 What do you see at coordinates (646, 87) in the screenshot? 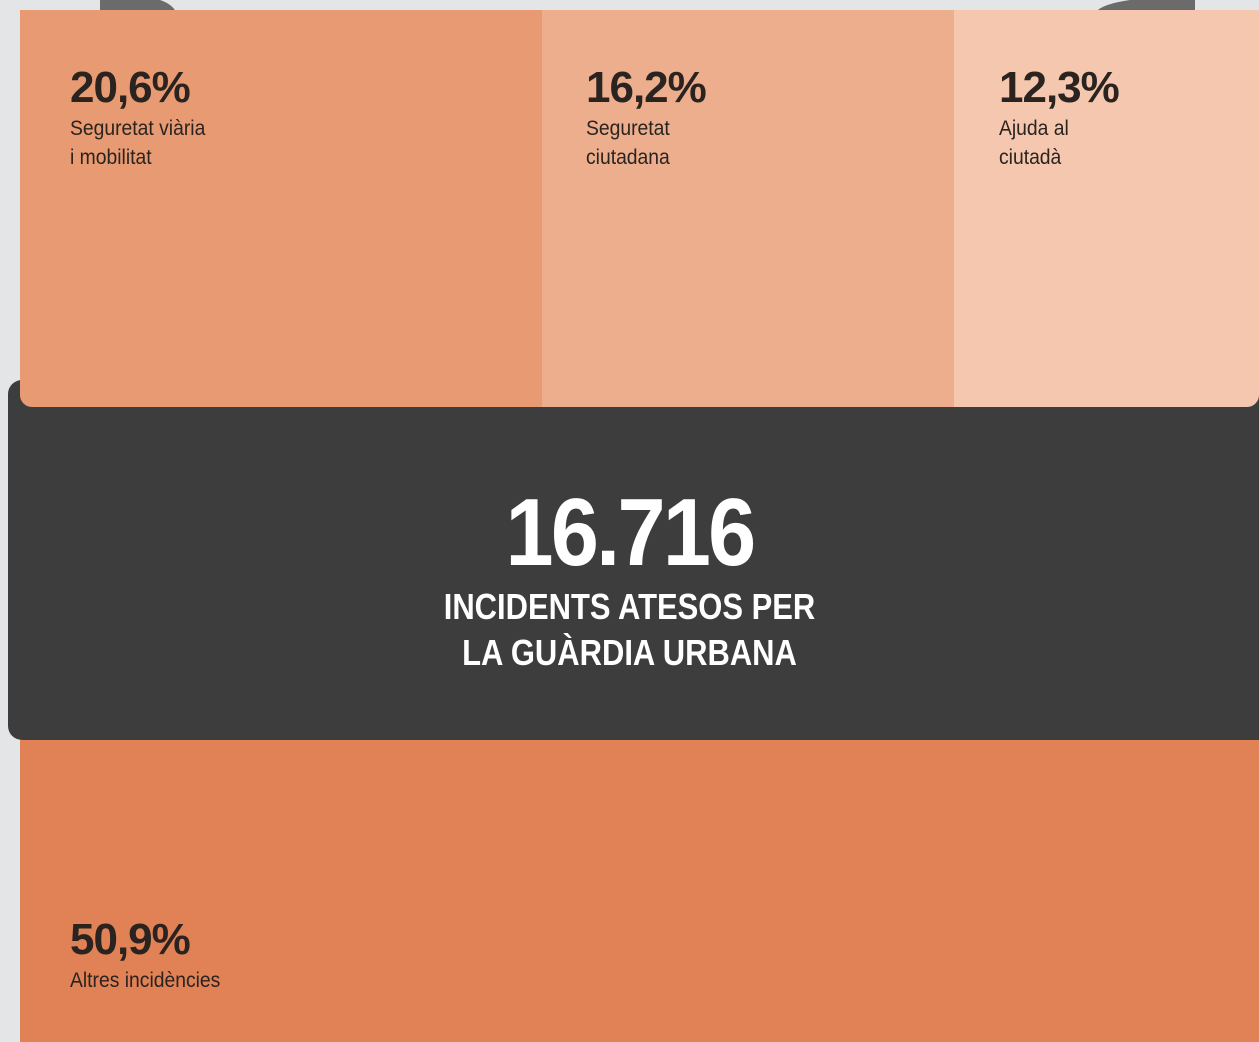
I see `tile-value: 16,2%` at bounding box center [646, 87].